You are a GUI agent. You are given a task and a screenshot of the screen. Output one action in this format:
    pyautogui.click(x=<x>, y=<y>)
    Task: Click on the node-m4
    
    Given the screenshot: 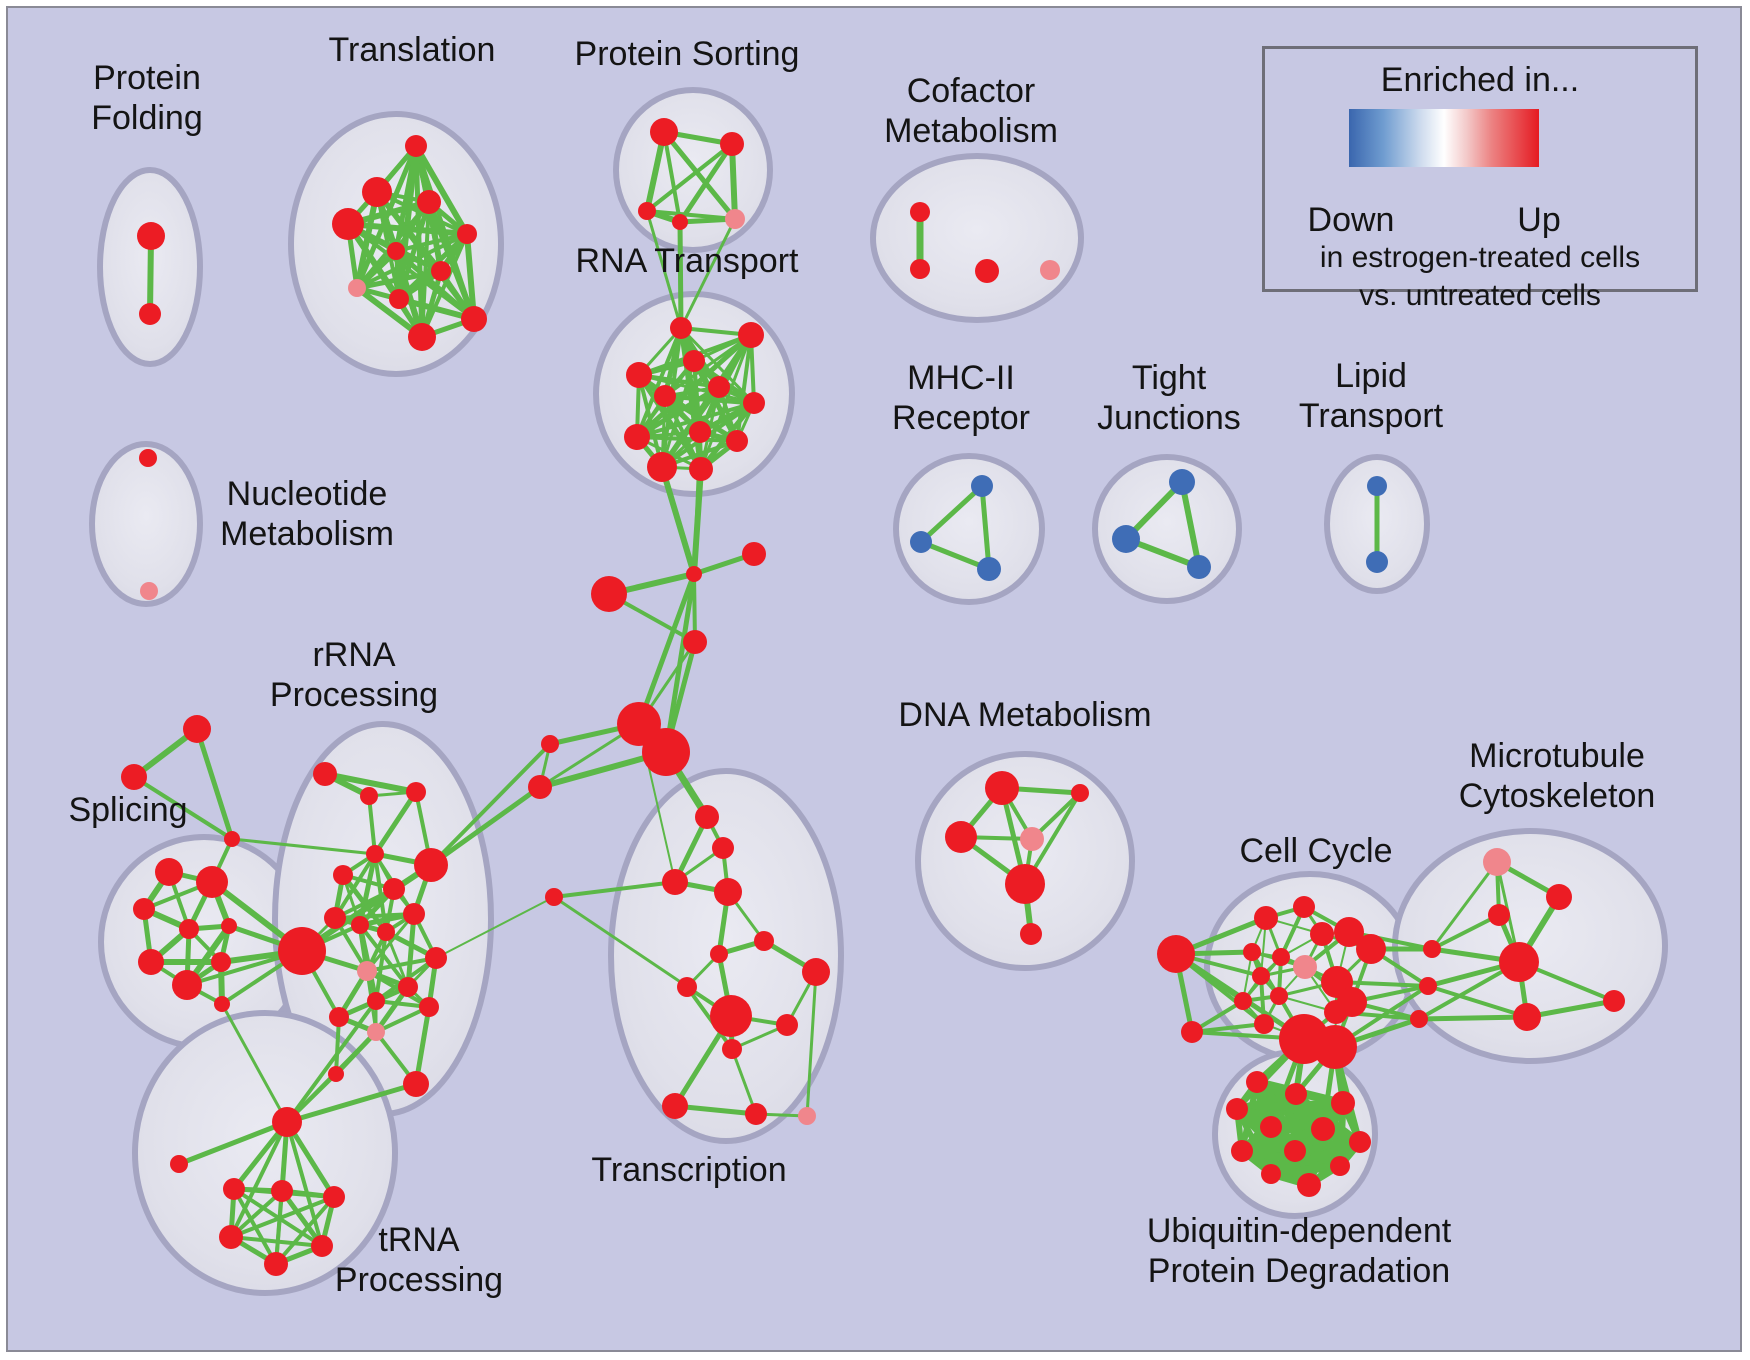 What is the action you would take?
    pyautogui.click(x=1519, y=962)
    